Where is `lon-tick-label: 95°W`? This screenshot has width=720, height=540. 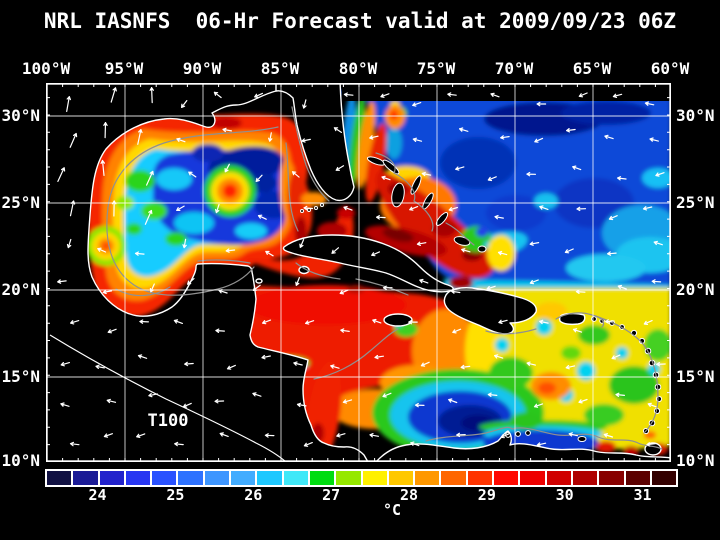
lon-tick-label: 95°W is located at coordinates (124, 68).